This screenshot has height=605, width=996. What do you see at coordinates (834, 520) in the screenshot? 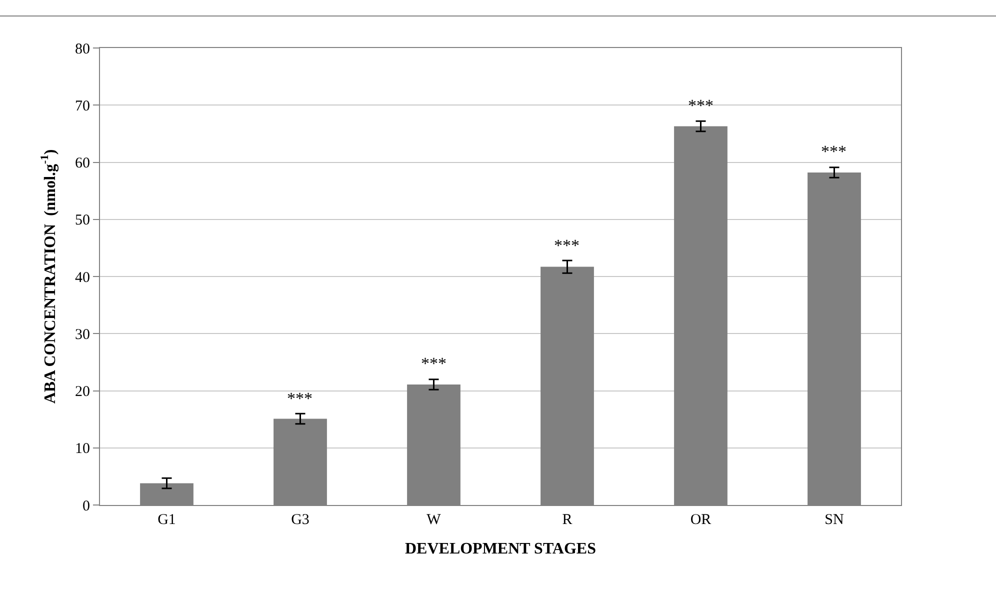
I see `x-tick-label: SN` at bounding box center [834, 520].